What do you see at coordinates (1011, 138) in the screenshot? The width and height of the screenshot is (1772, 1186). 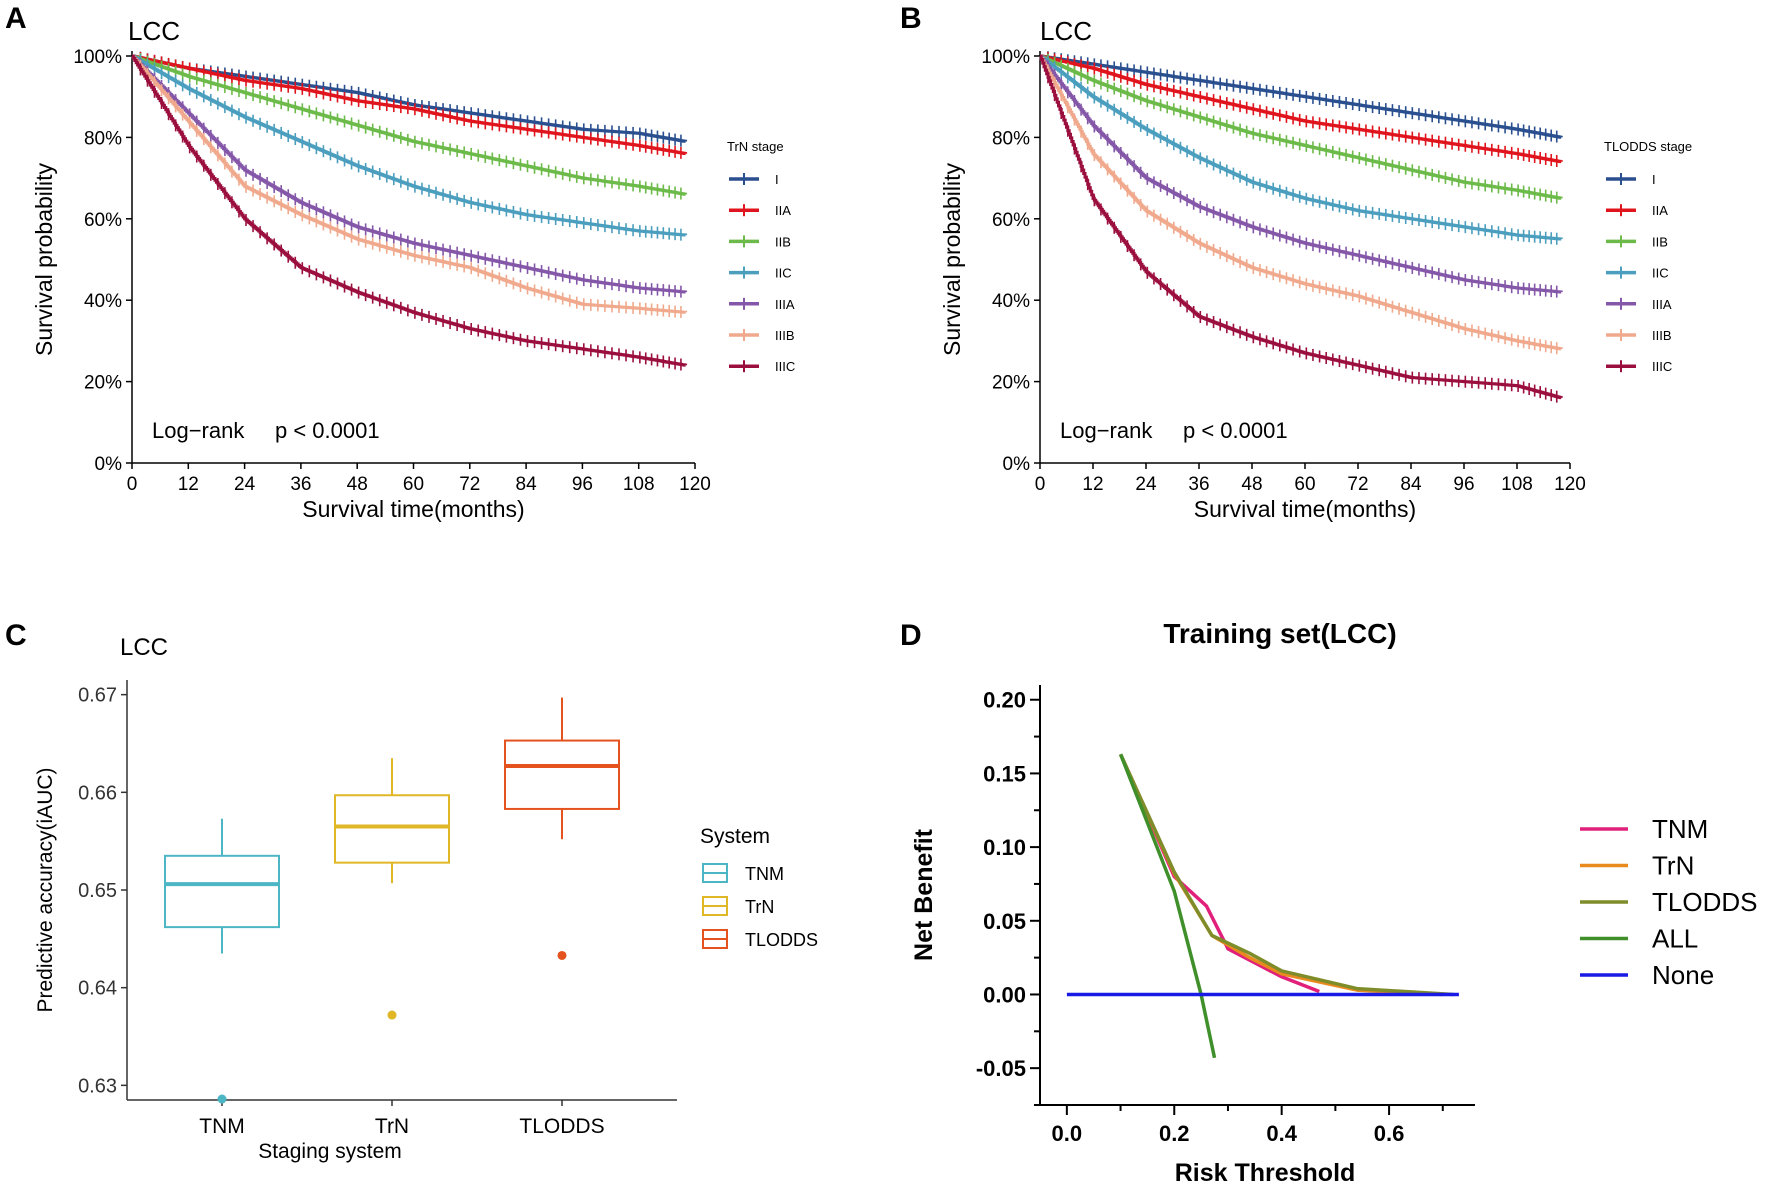 I see `y-tick-label: 80%` at bounding box center [1011, 138].